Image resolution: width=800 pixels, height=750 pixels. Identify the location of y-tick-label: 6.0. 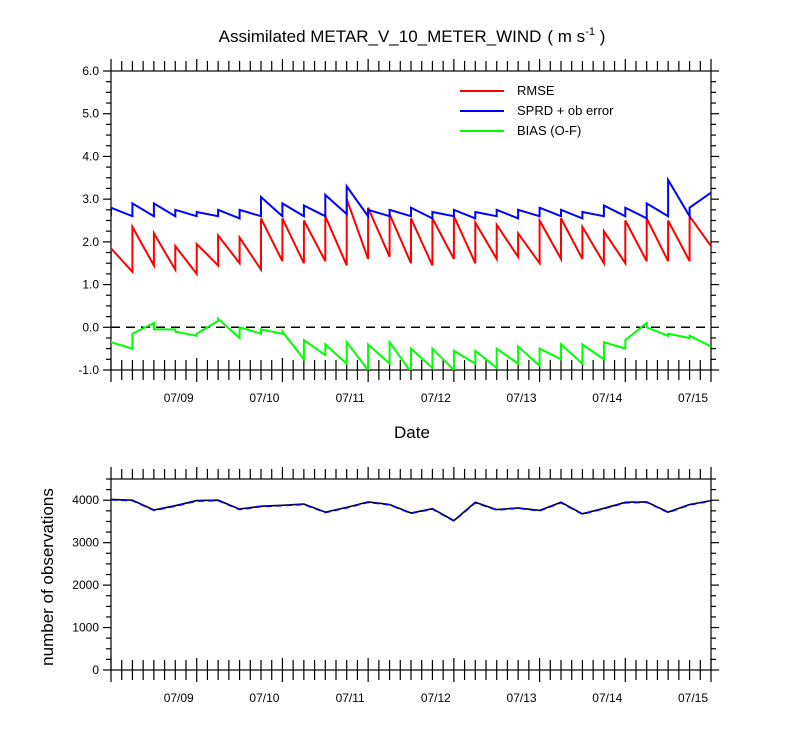
(90, 71).